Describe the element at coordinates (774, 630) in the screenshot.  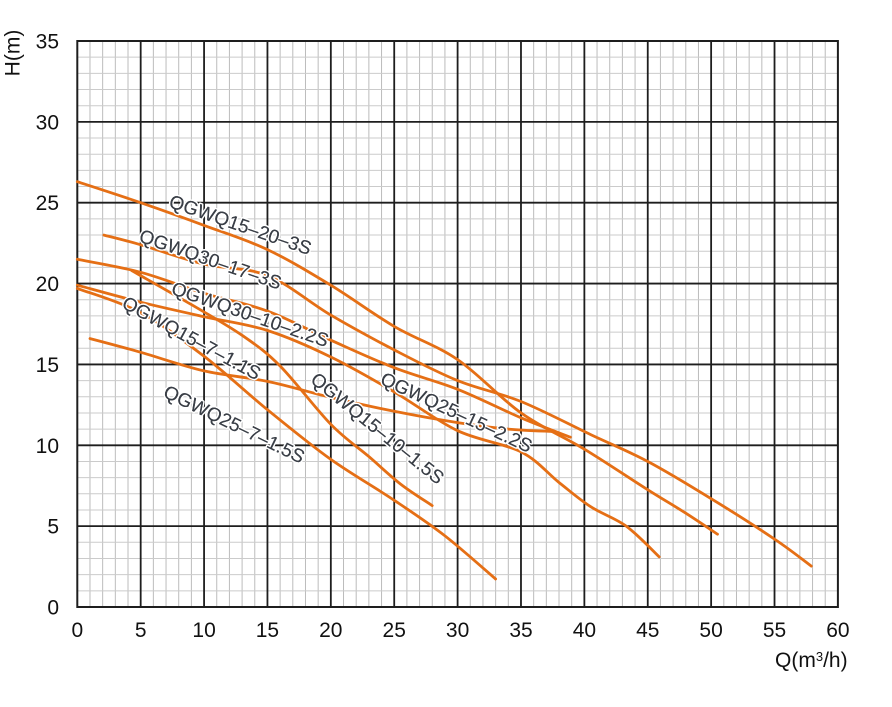
I see `svg-text: 55` at that location.